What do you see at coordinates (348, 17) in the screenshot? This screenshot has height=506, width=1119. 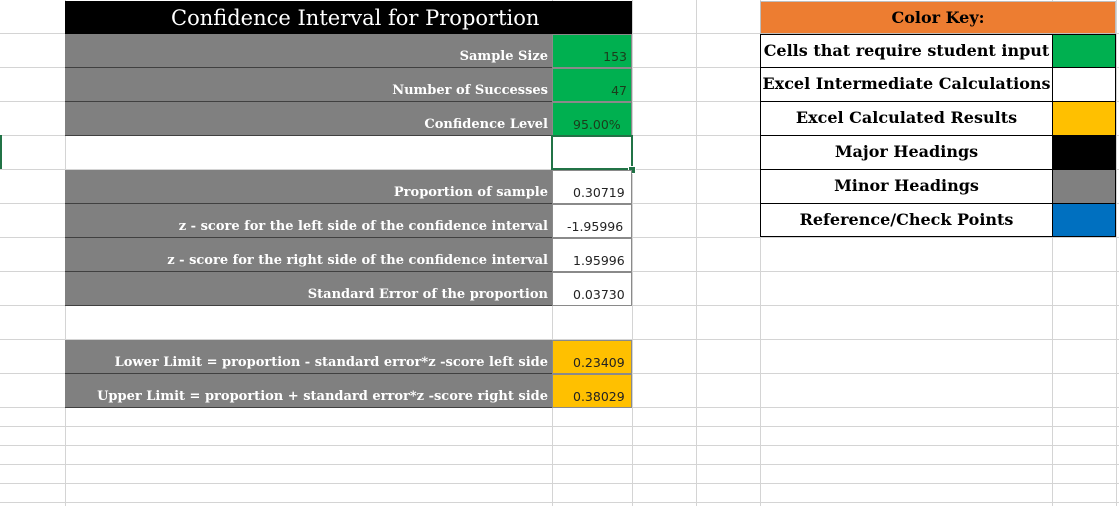 I see `page-title: Confidence Interval for Proportion` at bounding box center [348, 17].